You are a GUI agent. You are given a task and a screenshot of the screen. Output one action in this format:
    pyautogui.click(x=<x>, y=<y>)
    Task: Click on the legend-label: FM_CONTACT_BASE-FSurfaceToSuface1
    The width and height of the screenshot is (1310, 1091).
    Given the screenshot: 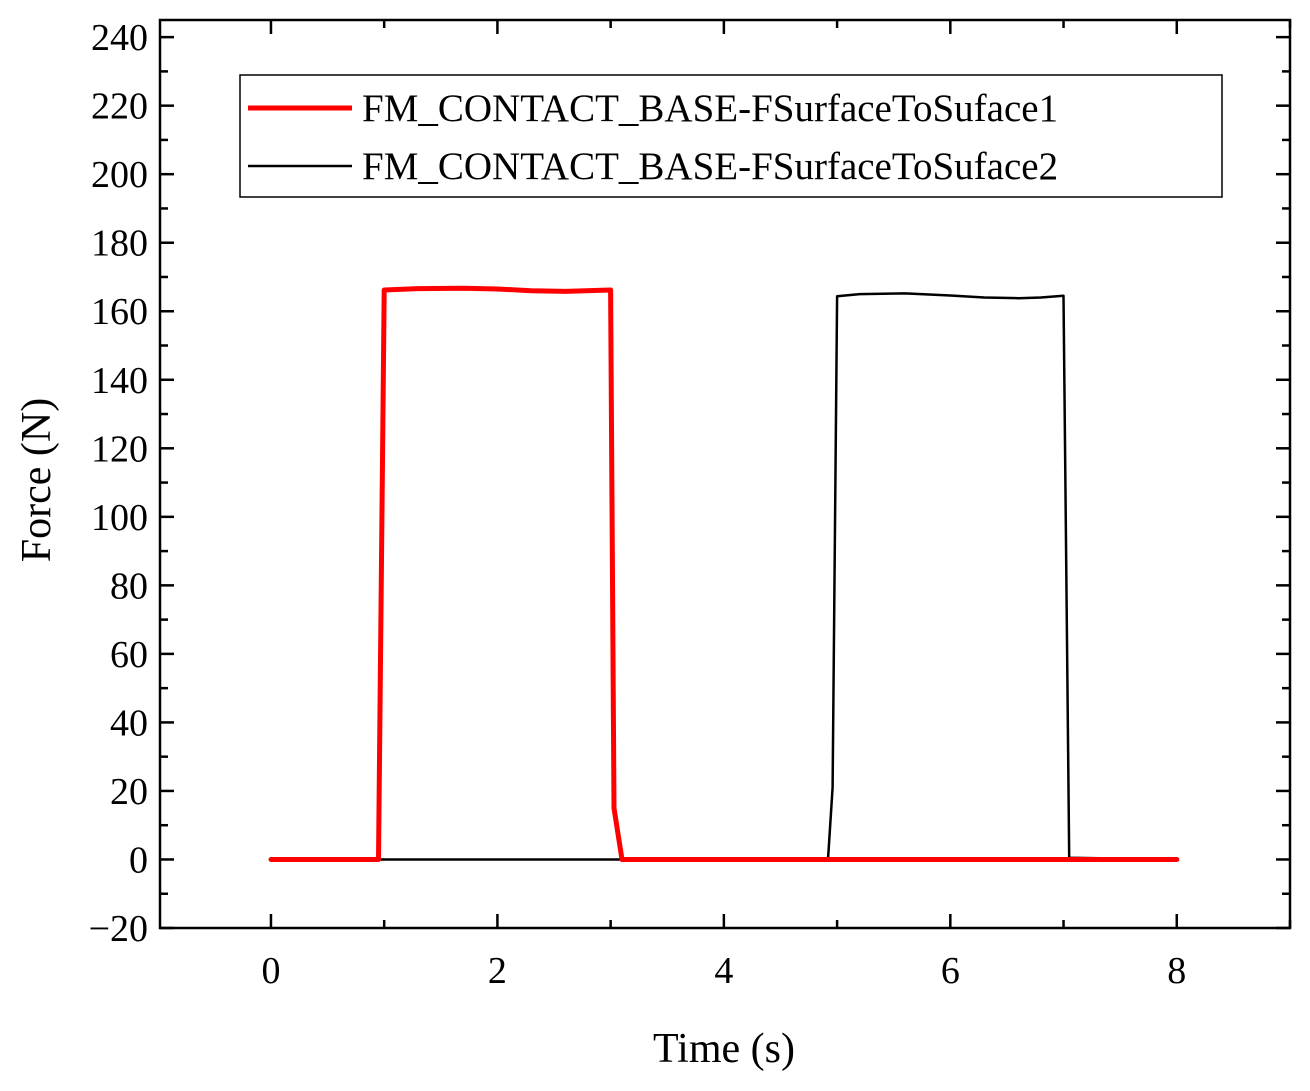 What is the action you would take?
    pyautogui.click(x=710, y=108)
    